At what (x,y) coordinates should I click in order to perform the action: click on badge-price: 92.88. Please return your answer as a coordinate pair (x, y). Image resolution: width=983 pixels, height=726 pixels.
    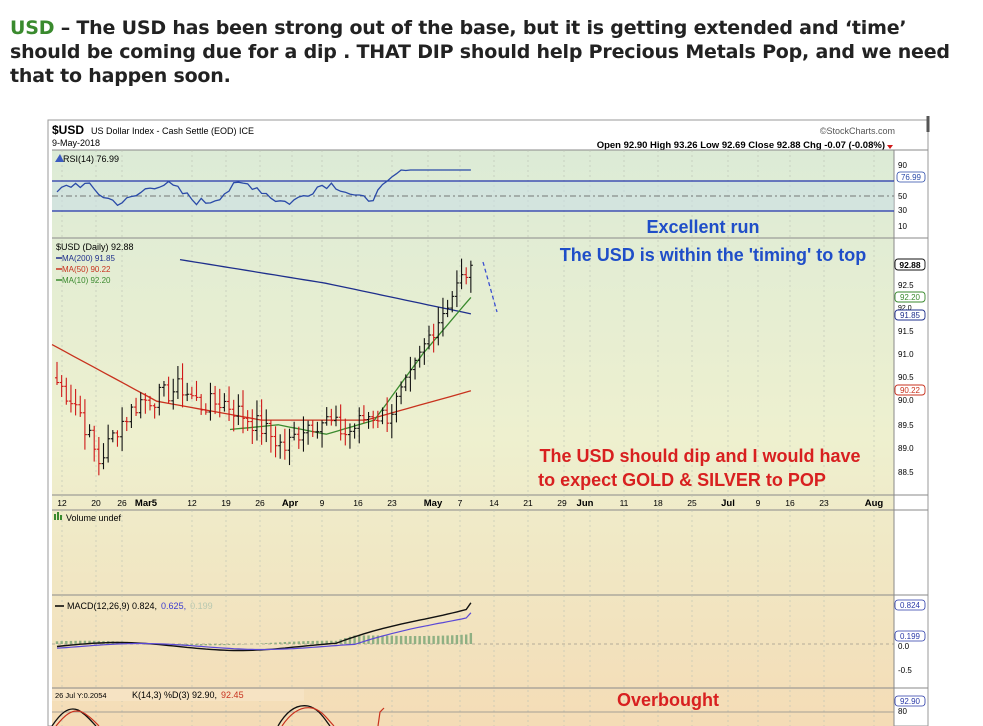
    Looking at the image, I should click on (910, 265).